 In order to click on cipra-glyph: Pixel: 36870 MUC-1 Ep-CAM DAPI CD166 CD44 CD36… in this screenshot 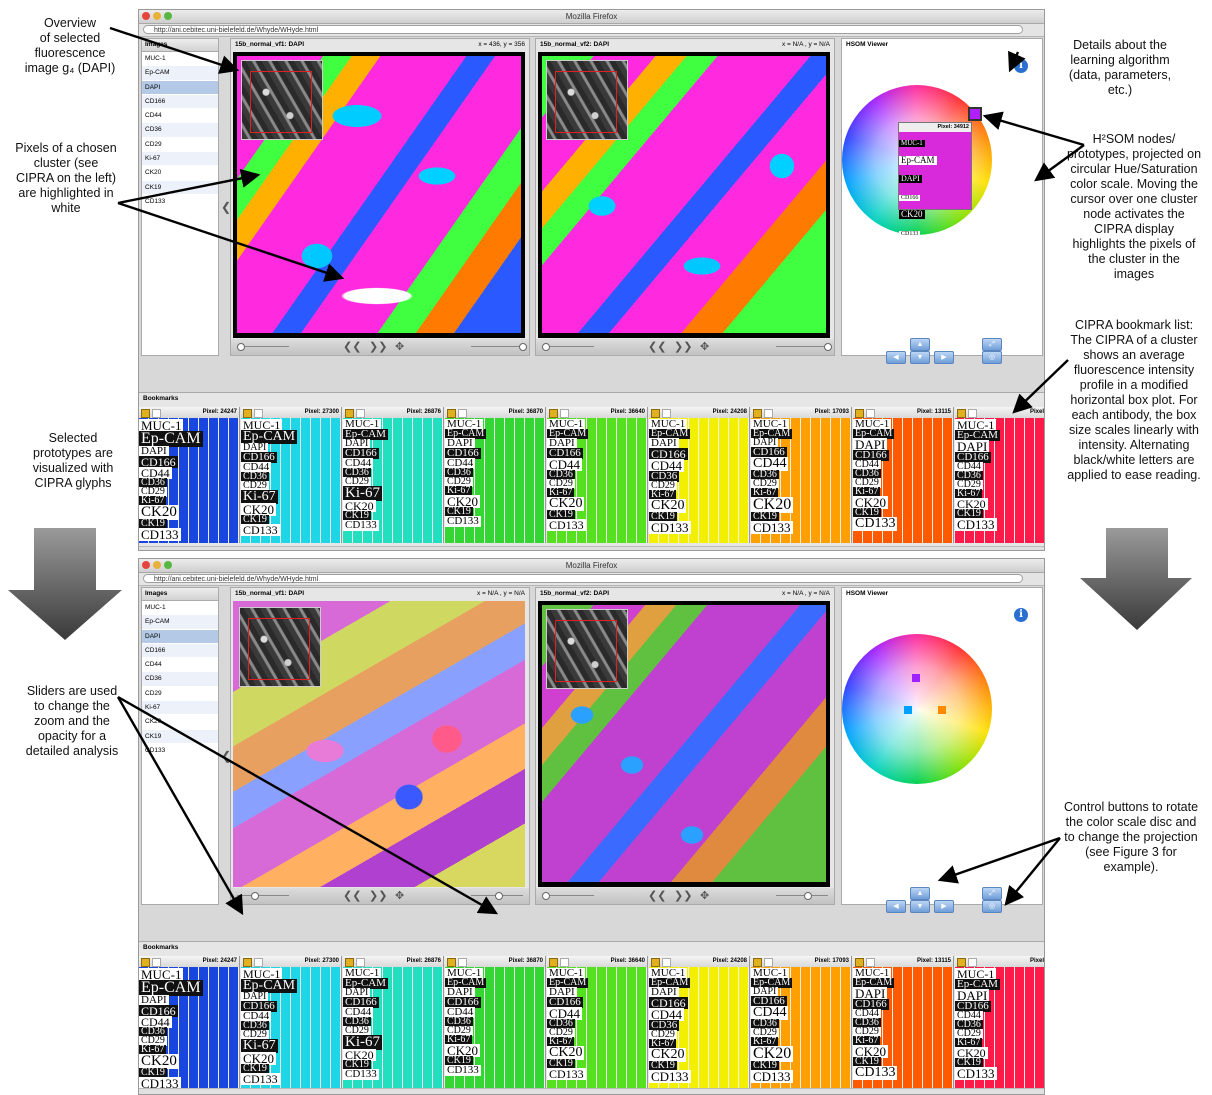, I will do `click(495, 1024)`.